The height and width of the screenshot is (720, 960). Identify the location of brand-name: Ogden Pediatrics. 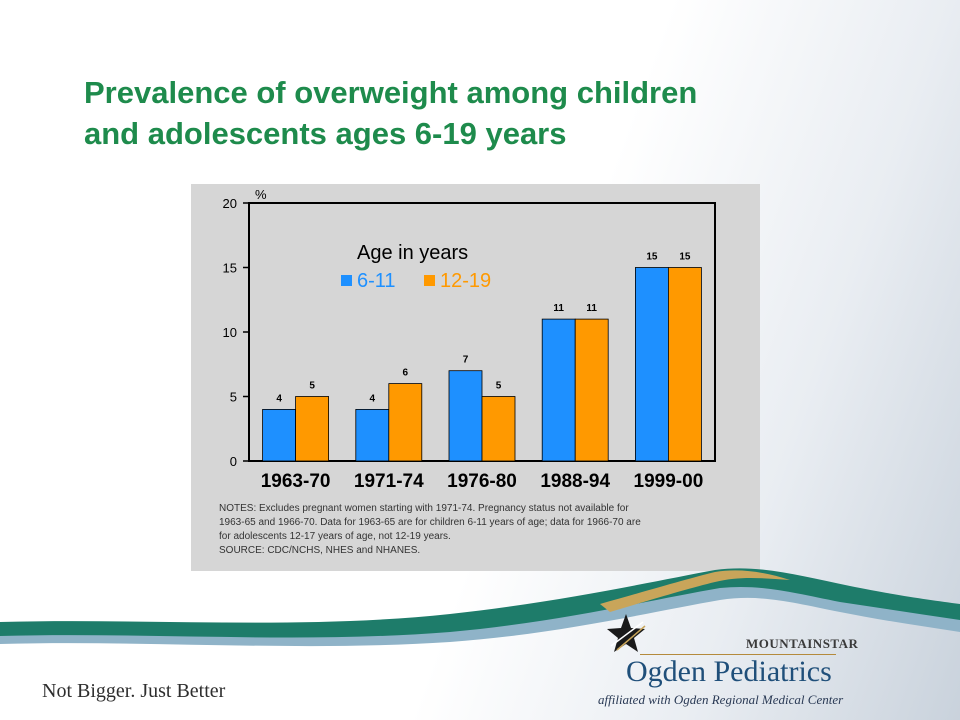
(729, 671).